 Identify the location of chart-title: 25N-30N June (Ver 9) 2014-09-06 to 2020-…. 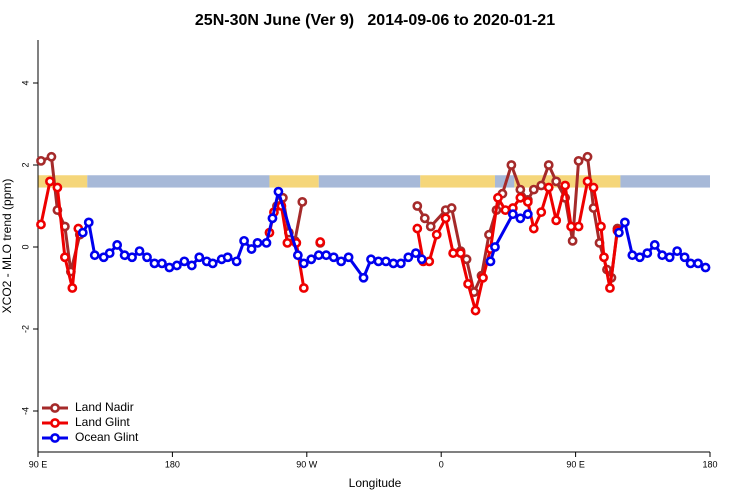
(375, 20).